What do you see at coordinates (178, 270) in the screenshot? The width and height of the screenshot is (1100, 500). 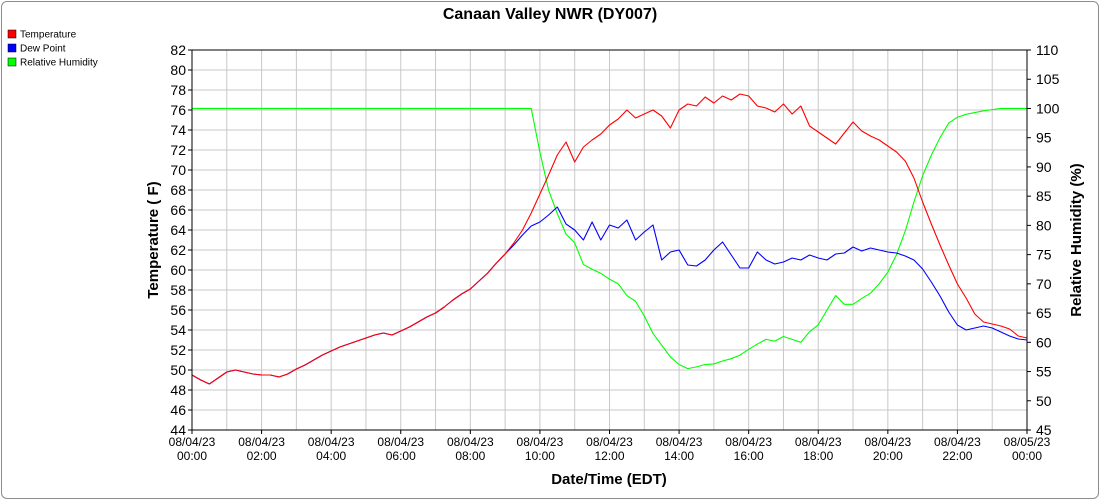 I see `y-tick-label: 60` at bounding box center [178, 270].